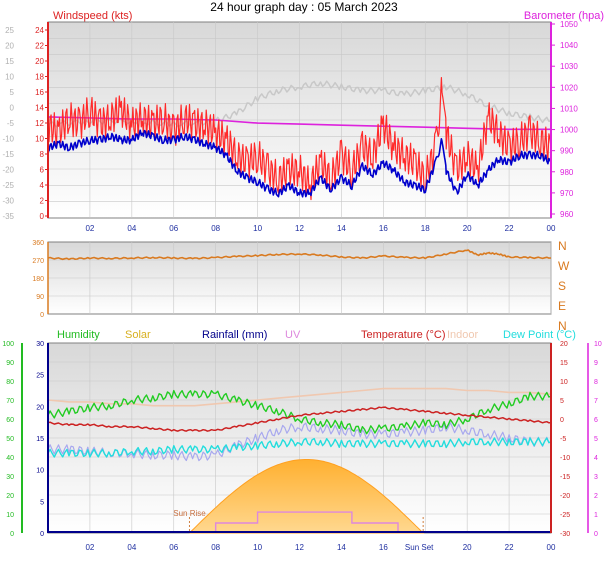 This screenshot has width=608, height=561. I want to click on humidity-axis-tick: 100, so click(8, 344).